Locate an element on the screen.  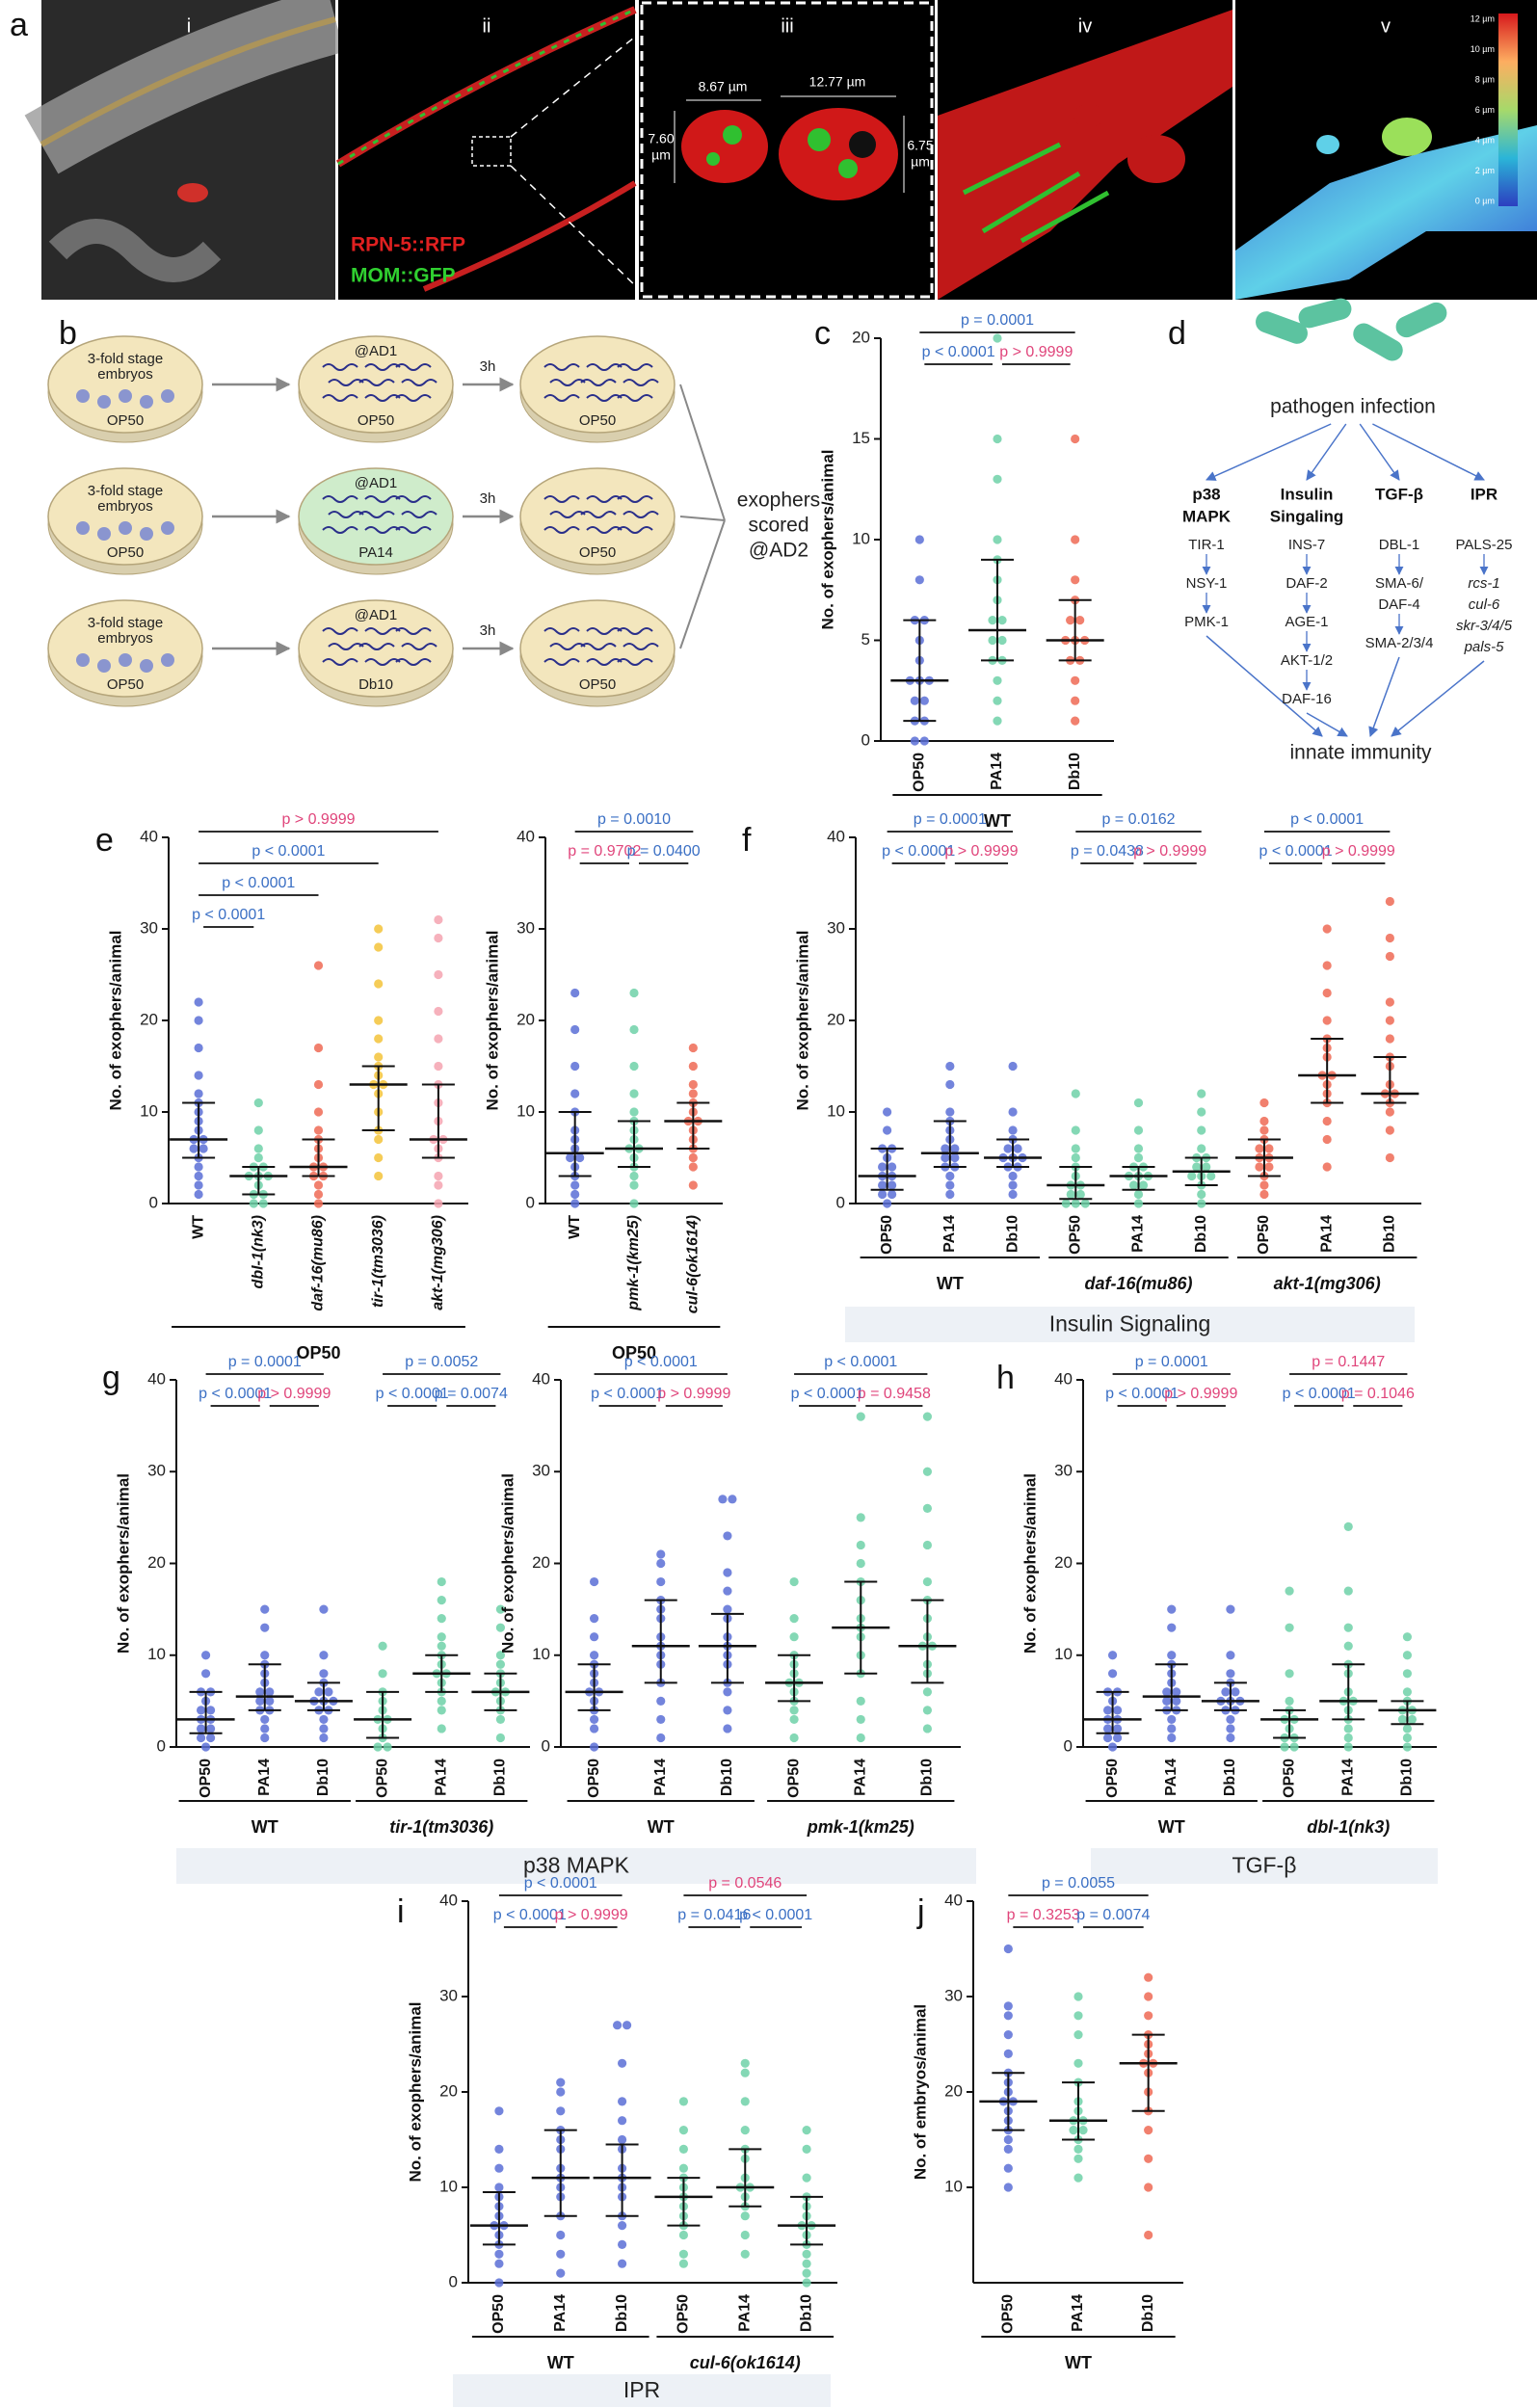
x-tick-label: WT is located at coordinates (575, 1227).